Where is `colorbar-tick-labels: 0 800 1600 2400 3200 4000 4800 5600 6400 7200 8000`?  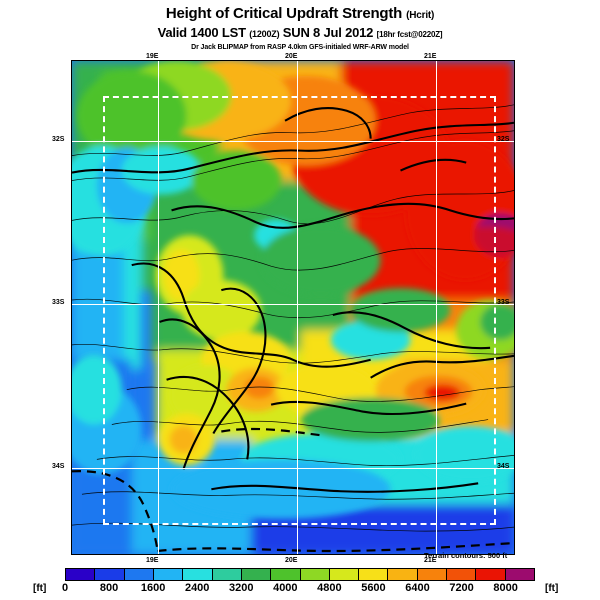 colorbar-tick-labels: 0 800 1600 2400 3200 4000 4800 5600 6400 7200 8000 is located at coordinates (300, 590).